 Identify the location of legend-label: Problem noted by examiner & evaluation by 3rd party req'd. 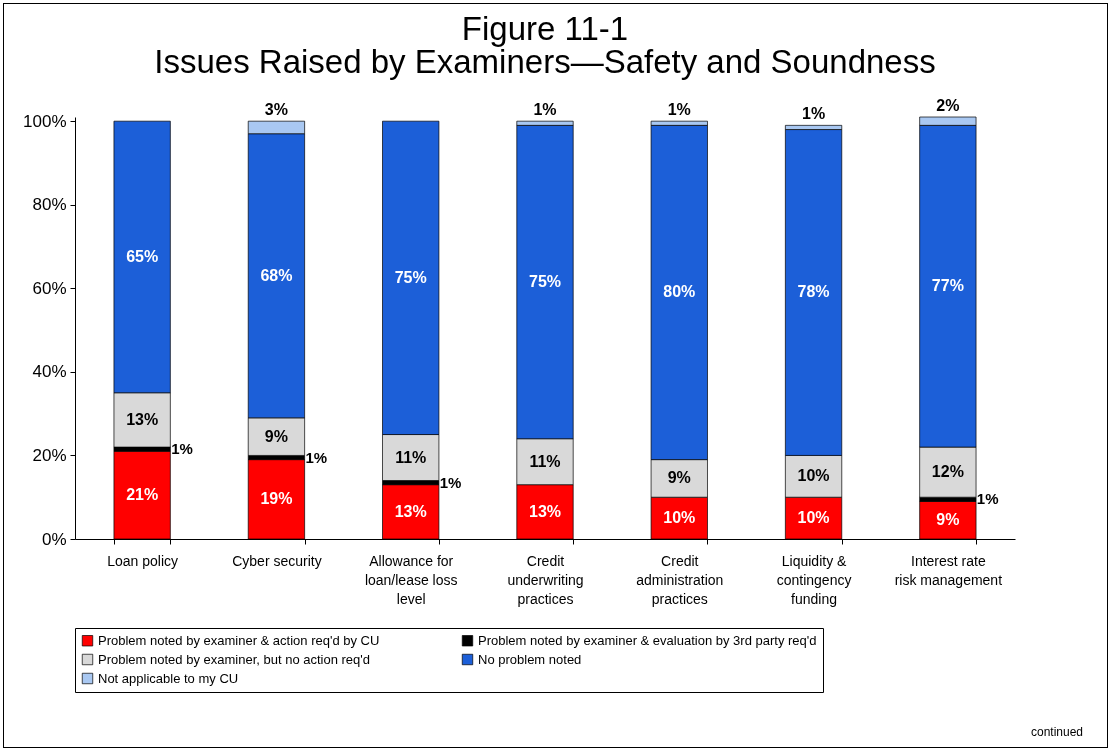
(647, 640).